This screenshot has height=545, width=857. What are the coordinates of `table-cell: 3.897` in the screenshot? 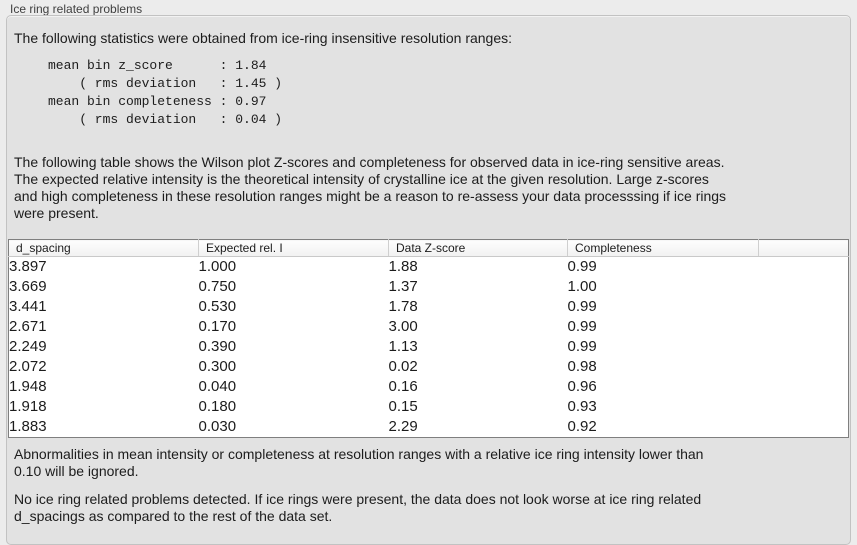 It's located at (28, 266).